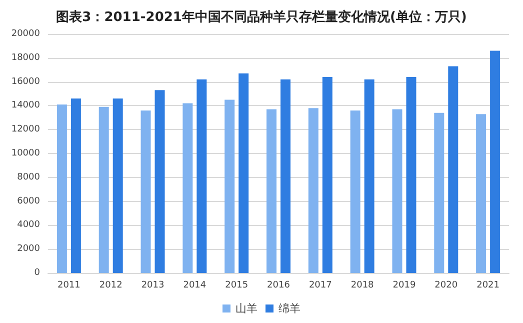 This screenshot has height=323, width=523. What do you see at coordinates (247, 308) in the screenshot?
I see `legend-label: 山羊` at bounding box center [247, 308].